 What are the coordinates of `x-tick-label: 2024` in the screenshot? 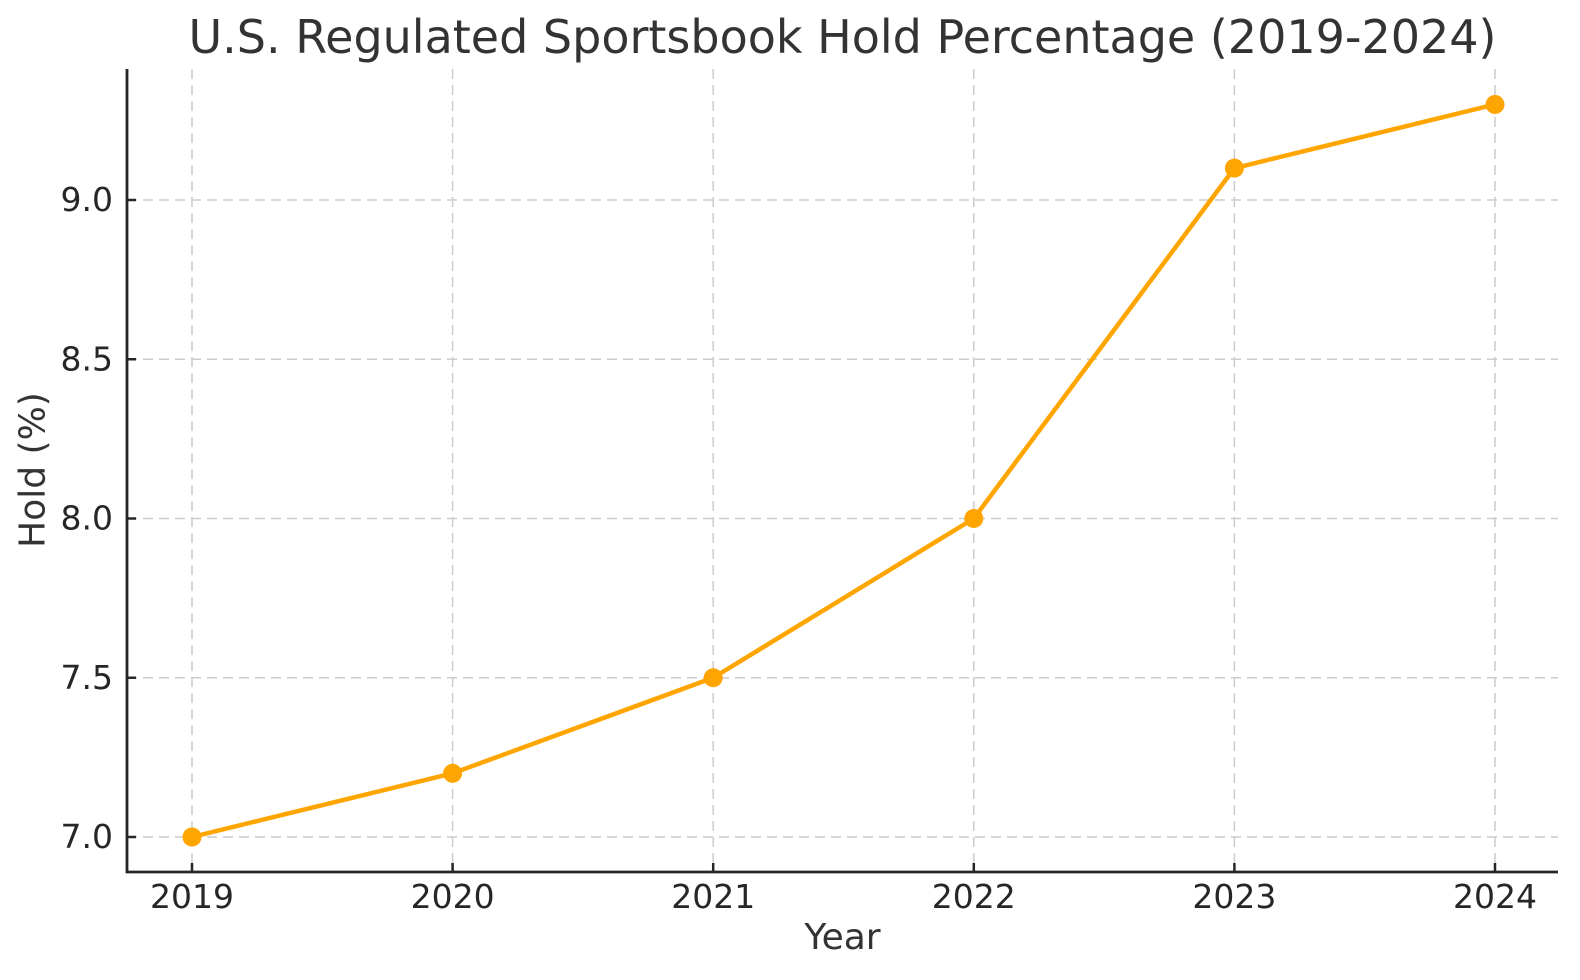 It's located at (1495, 896).